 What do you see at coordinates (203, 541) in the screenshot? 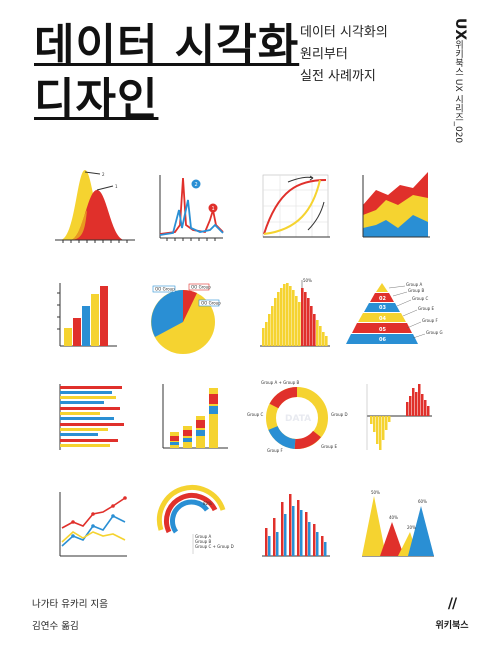
I see `ring-group-b: Group B` at bounding box center [203, 541].